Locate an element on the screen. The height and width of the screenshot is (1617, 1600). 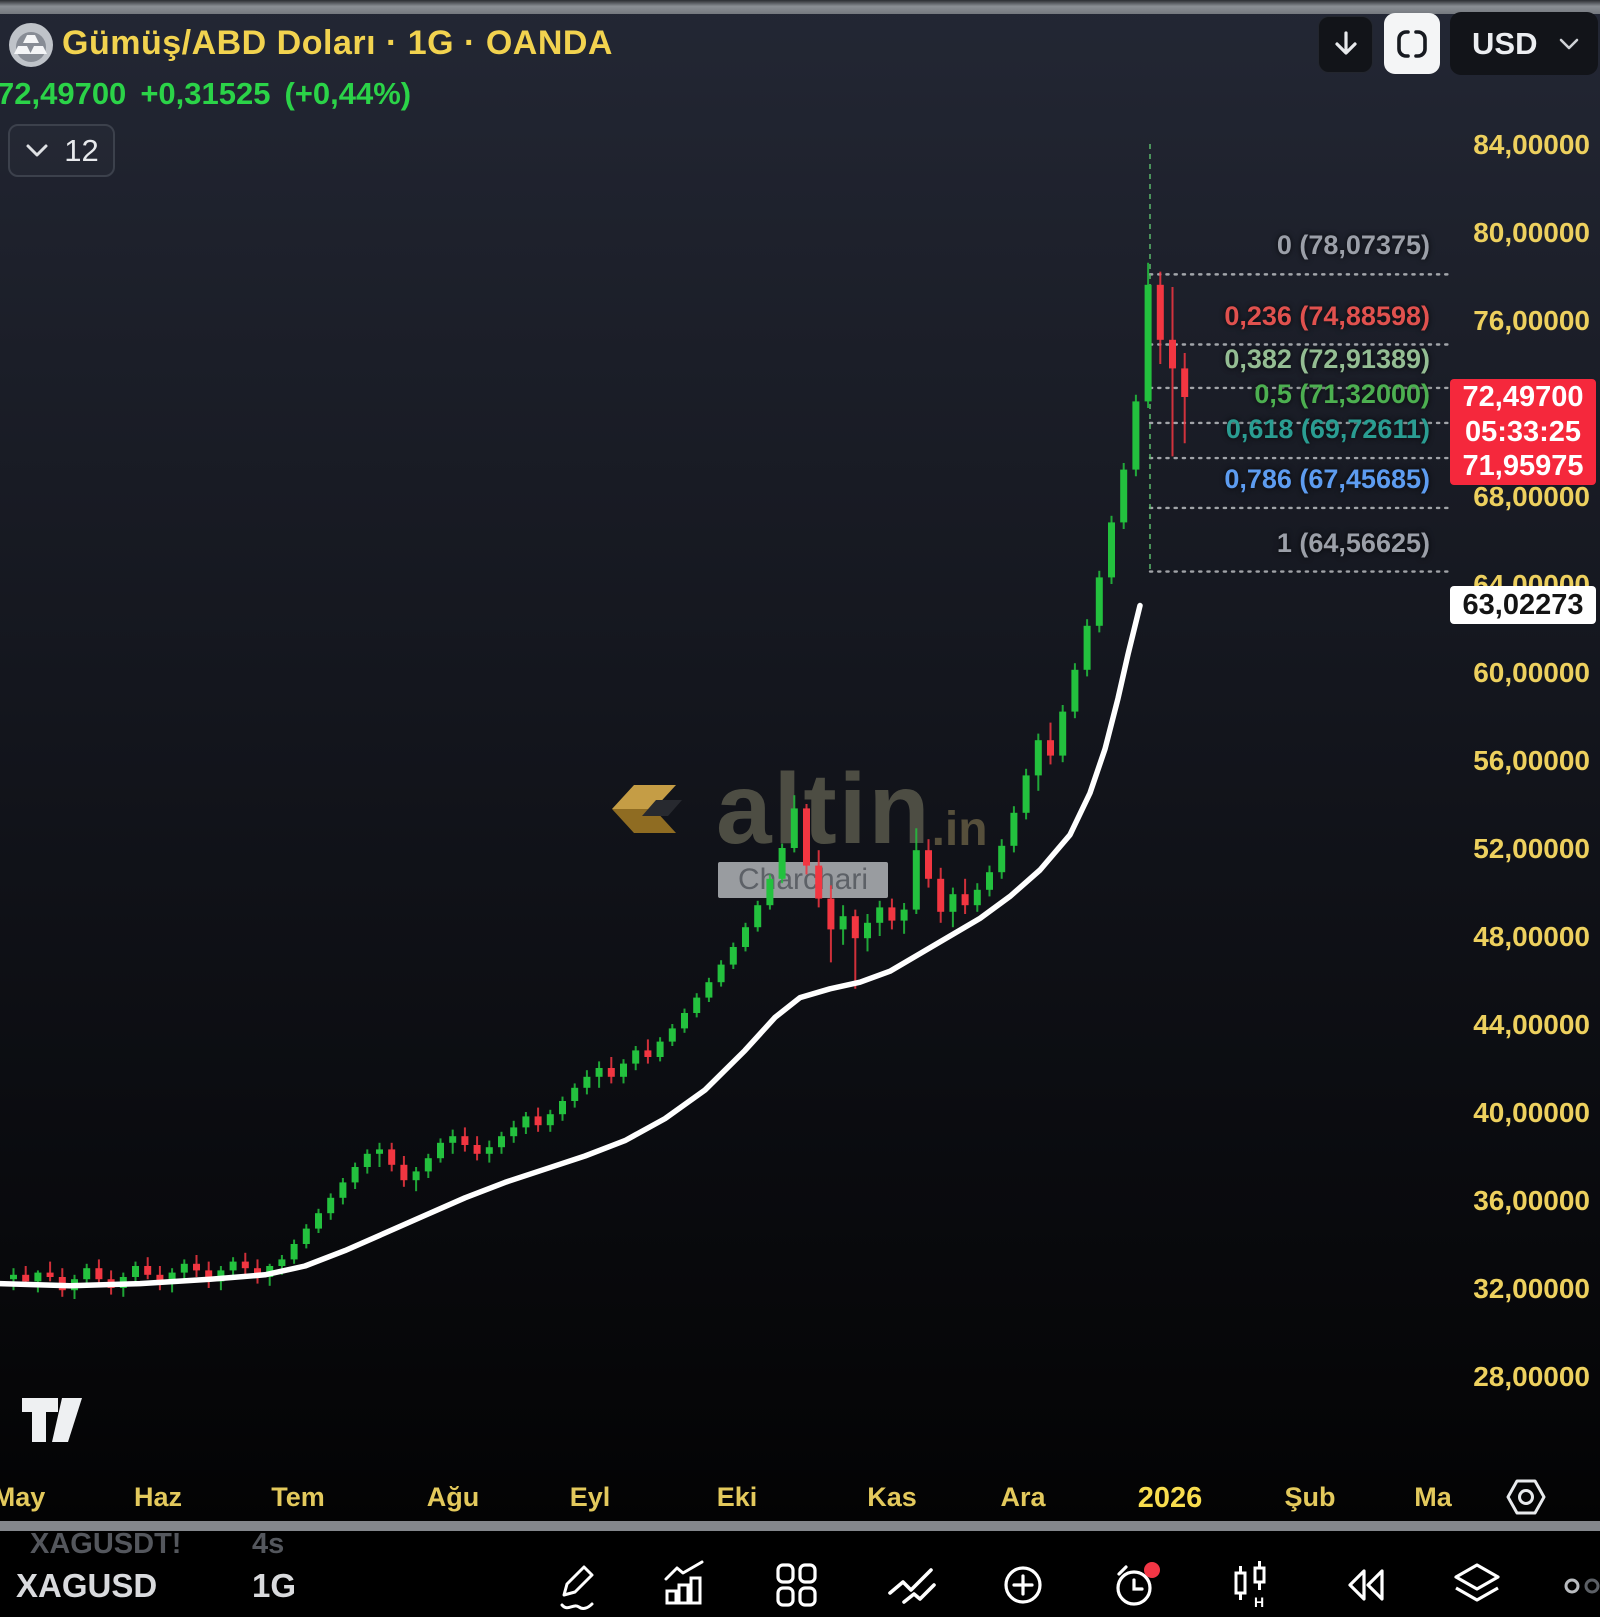
last-price: 72,49700 is located at coordinates (63, 93).